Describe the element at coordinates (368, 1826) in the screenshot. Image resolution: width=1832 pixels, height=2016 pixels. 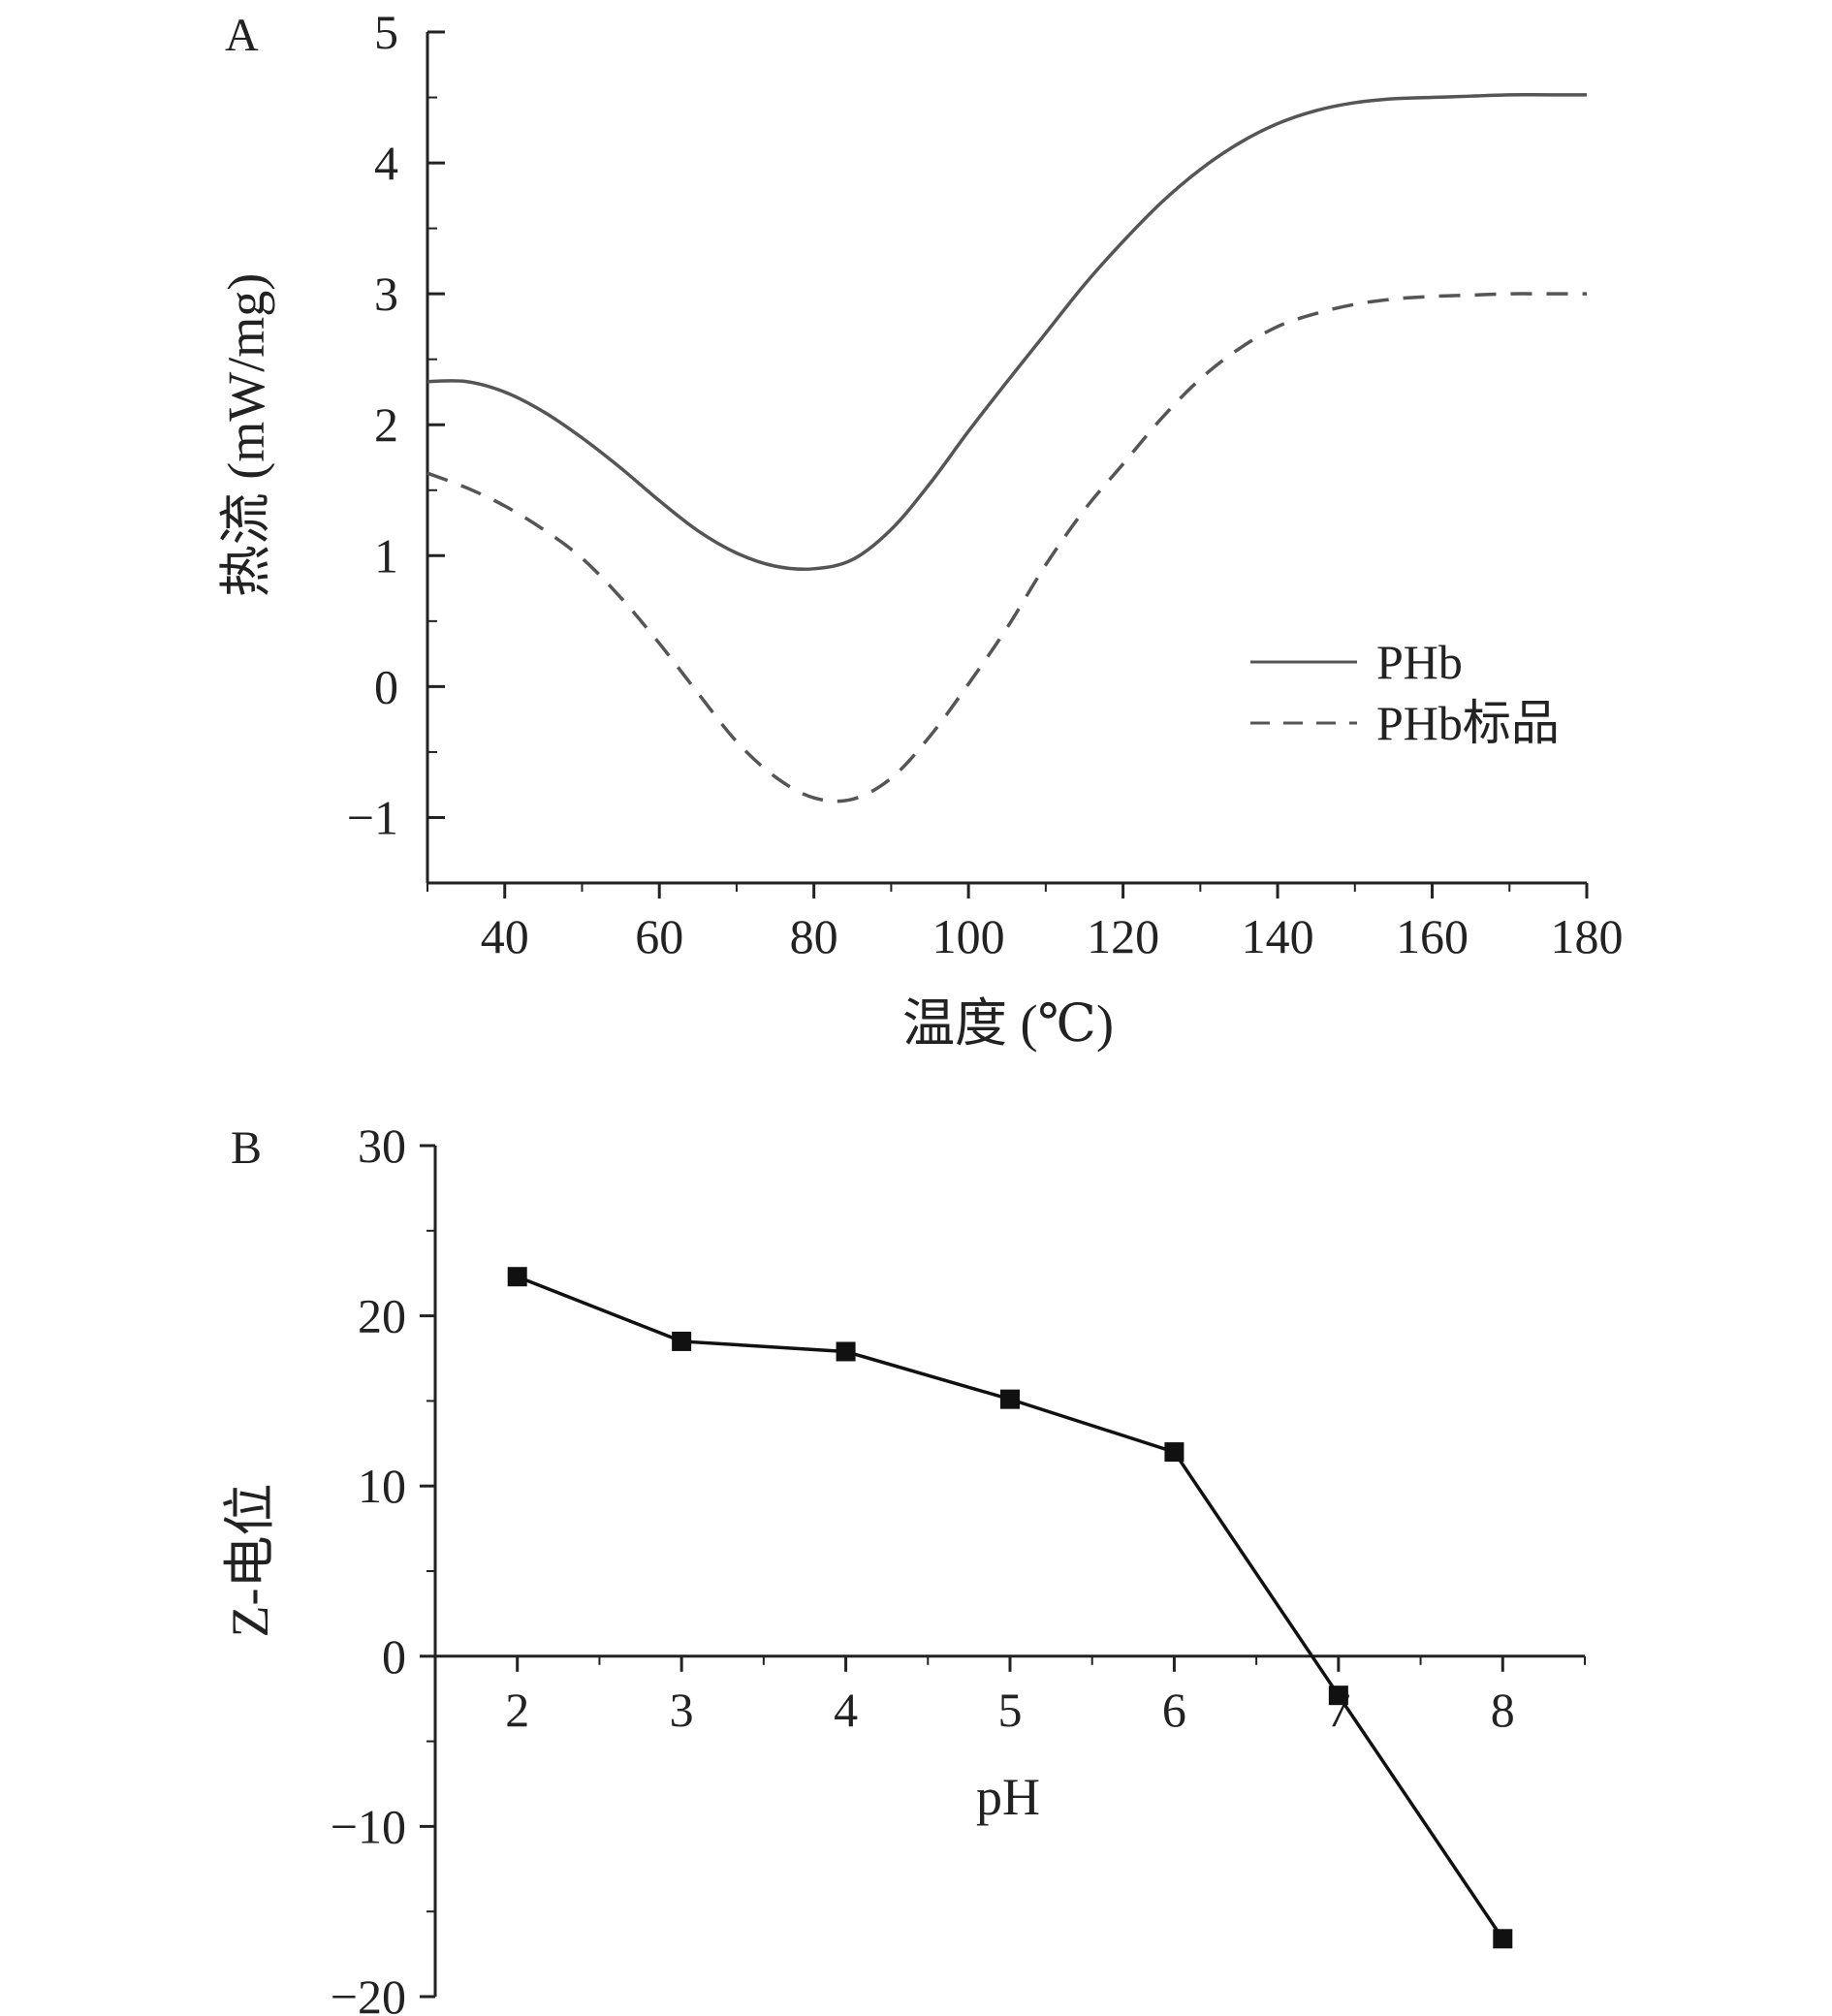
I see `panel-b-y-tick-label: −10` at that location.